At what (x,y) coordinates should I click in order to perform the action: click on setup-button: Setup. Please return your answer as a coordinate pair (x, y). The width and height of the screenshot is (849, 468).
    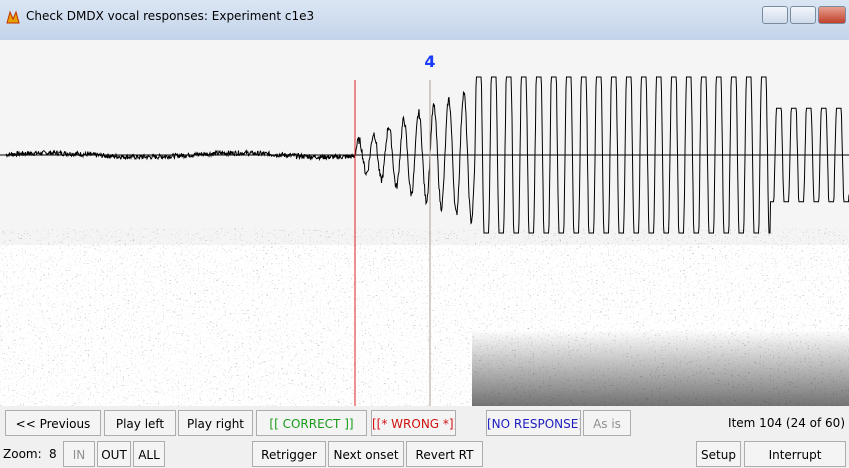
    Looking at the image, I should click on (718, 454).